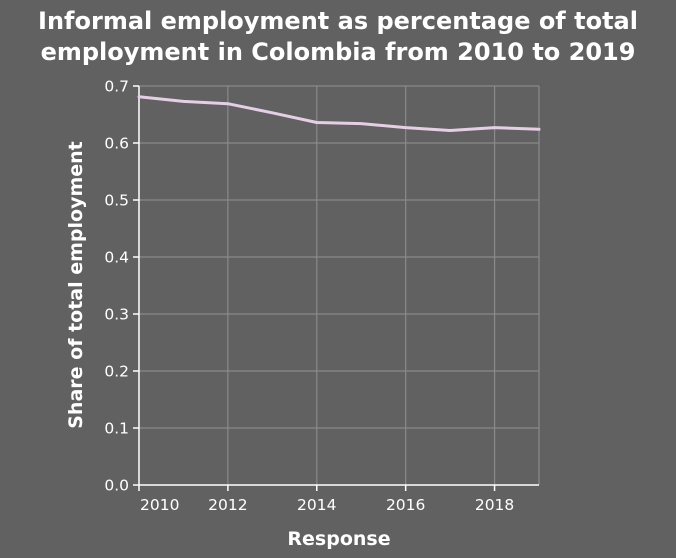  I want to click on y-tick-label: 0.6, so click(116, 144).